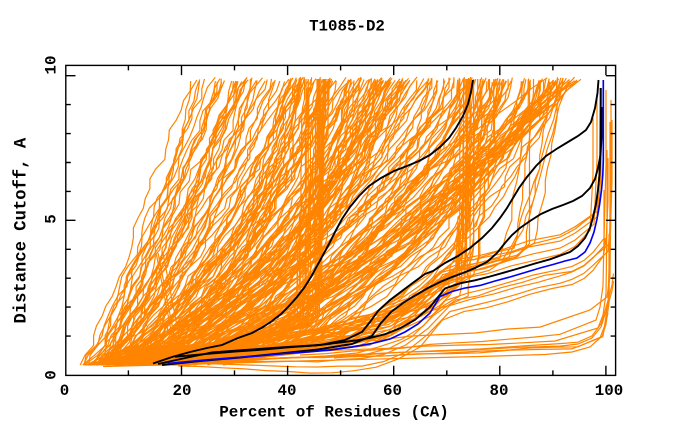 The image size is (680, 440). Describe the element at coordinates (182, 391) in the screenshot. I see `svg-text: 20` at that location.